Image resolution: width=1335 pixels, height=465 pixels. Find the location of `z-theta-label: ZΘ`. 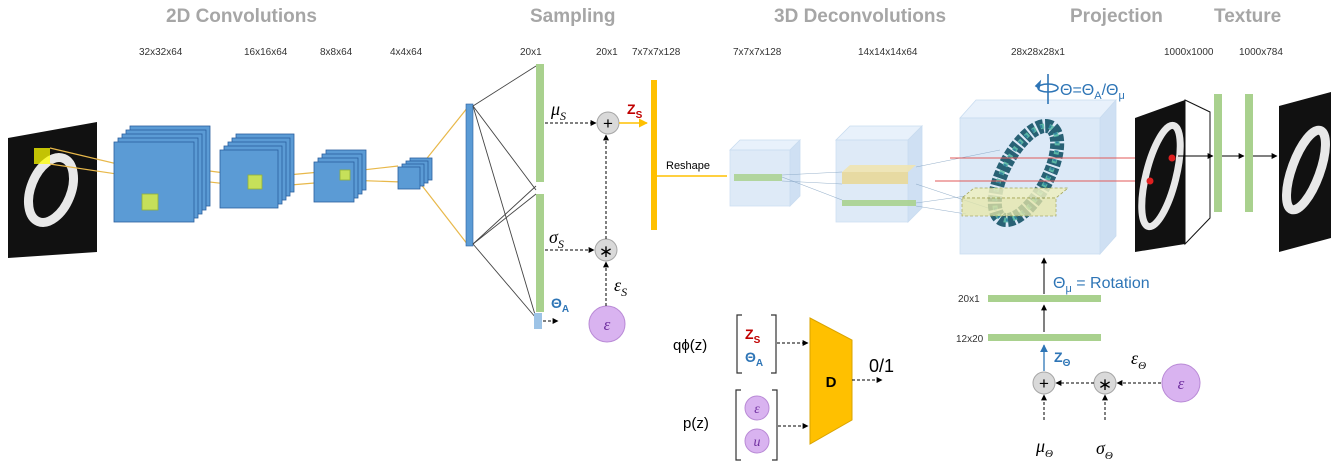

z-theta-label: ZΘ is located at coordinates (1062, 359).